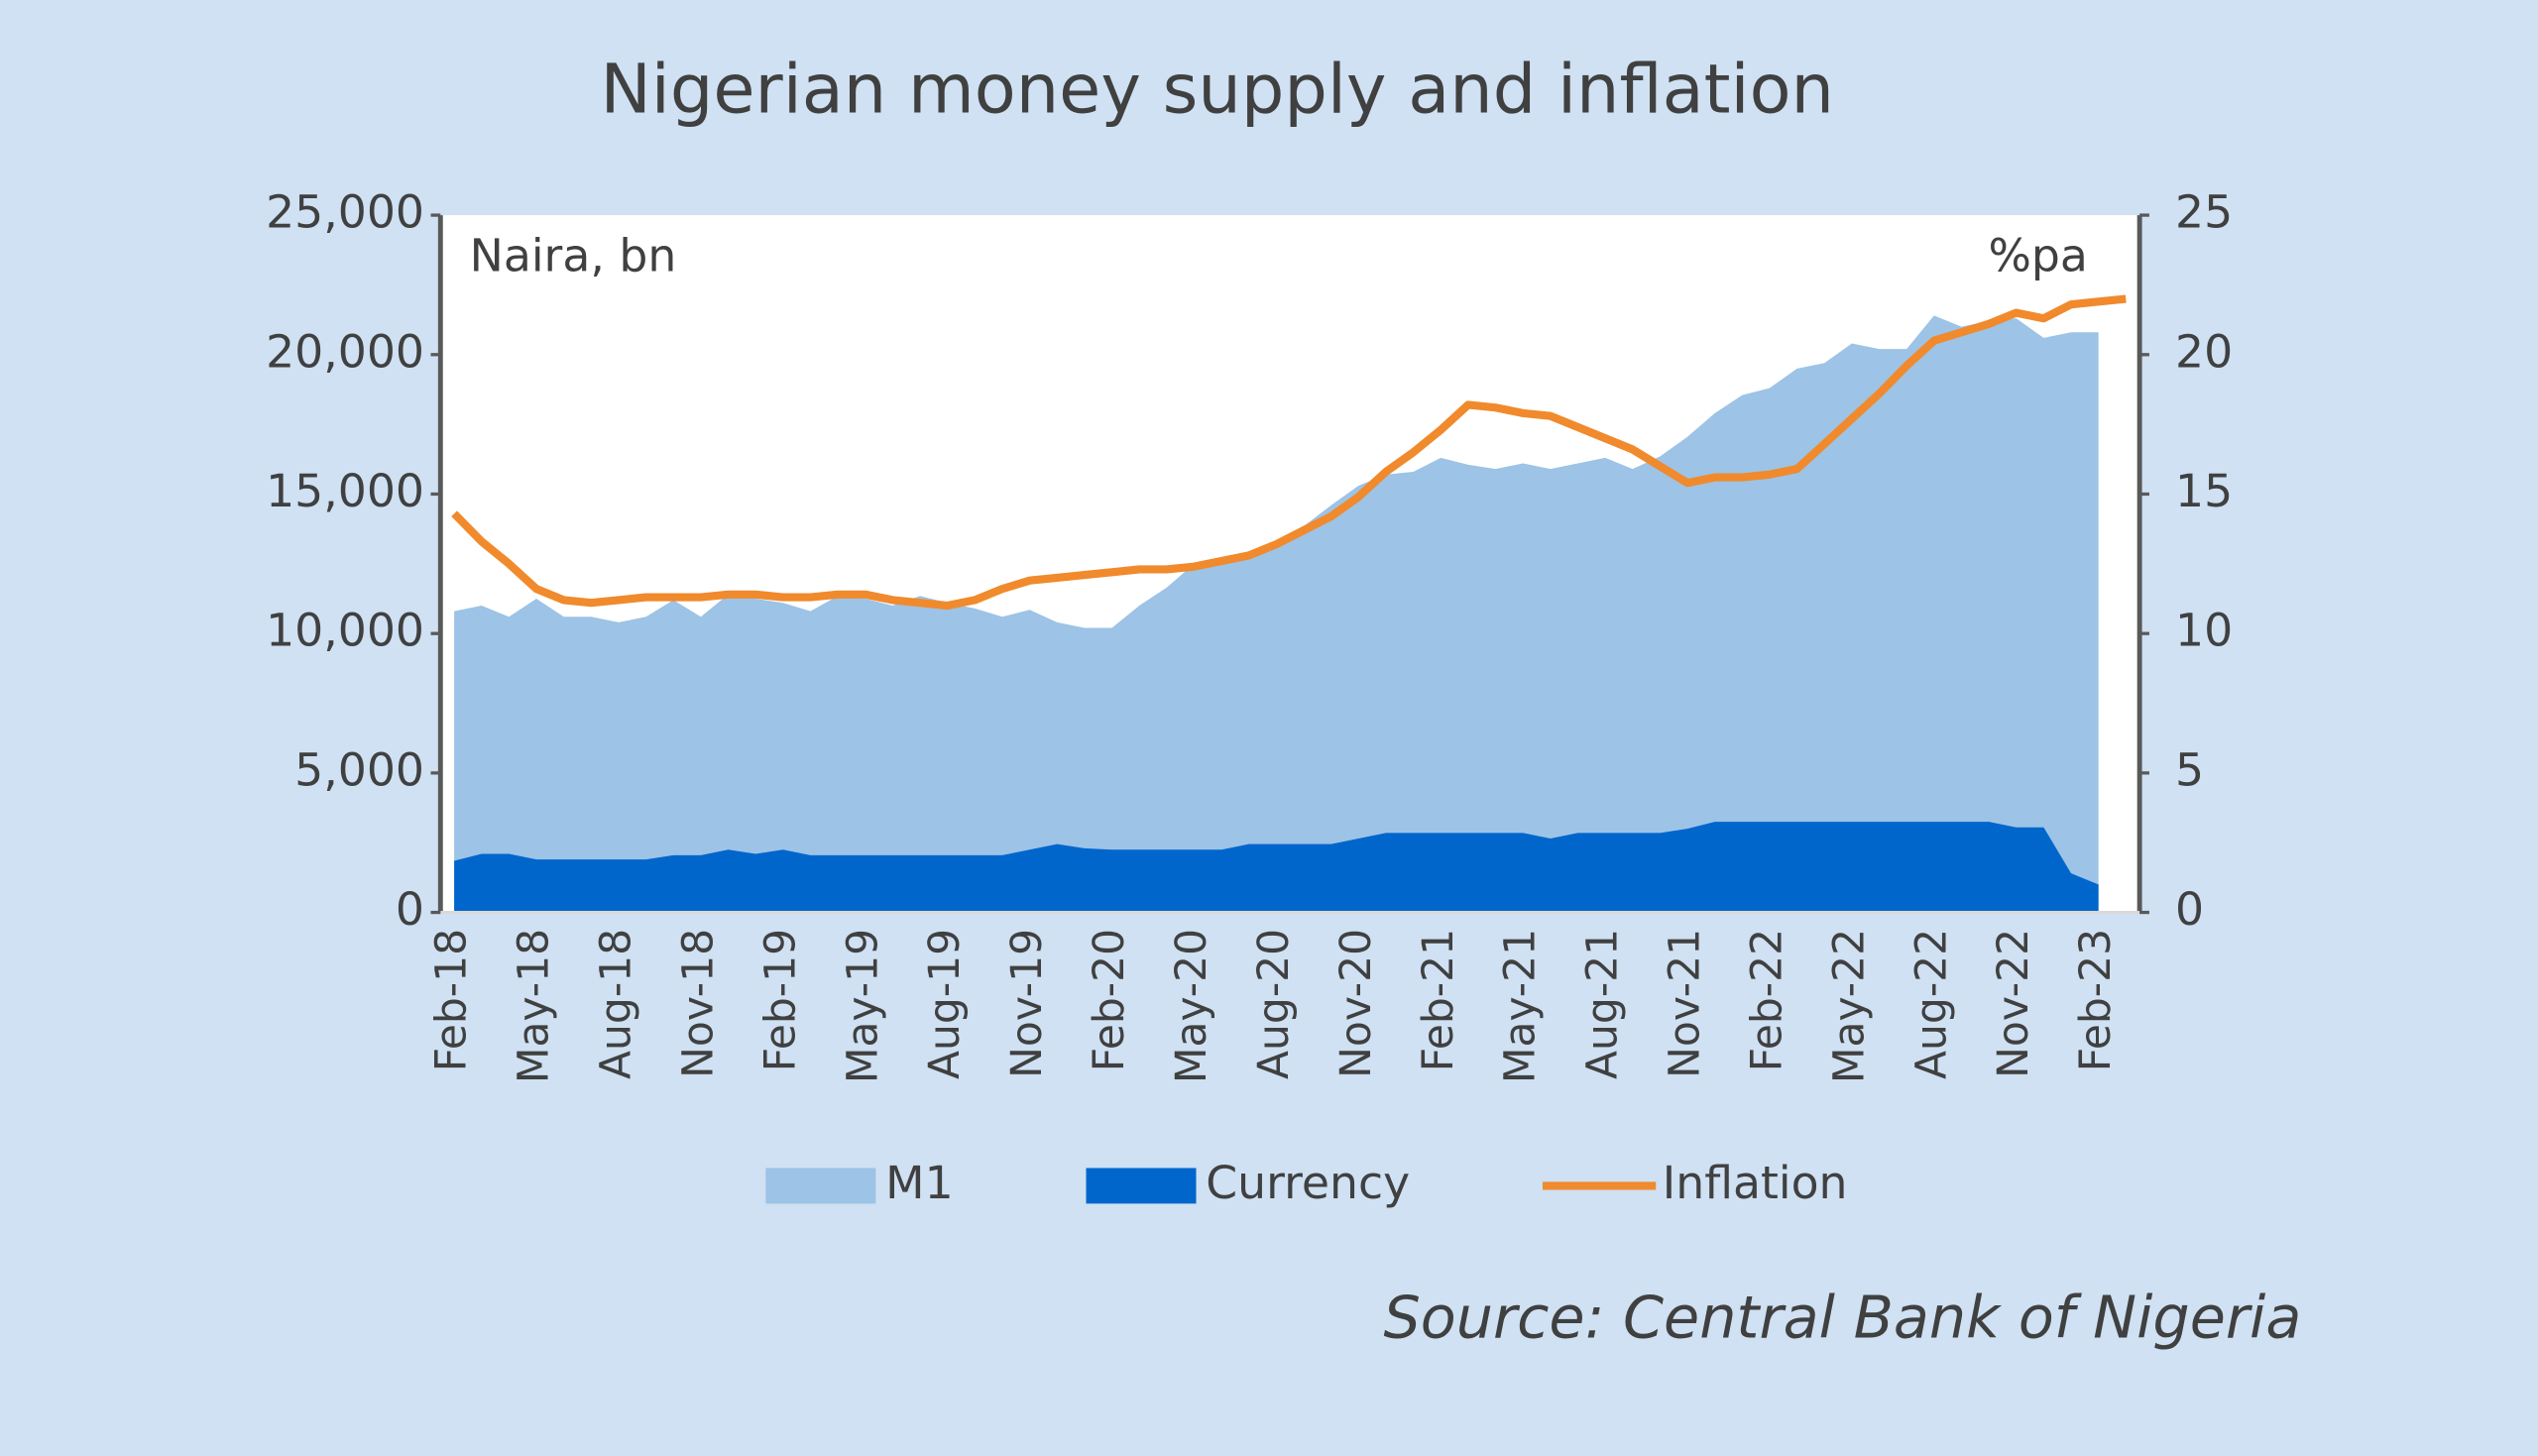 This screenshot has width=2538, height=1456. Describe the element at coordinates (1755, 1183) in the screenshot. I see `legend-label: Inflation` at that location.